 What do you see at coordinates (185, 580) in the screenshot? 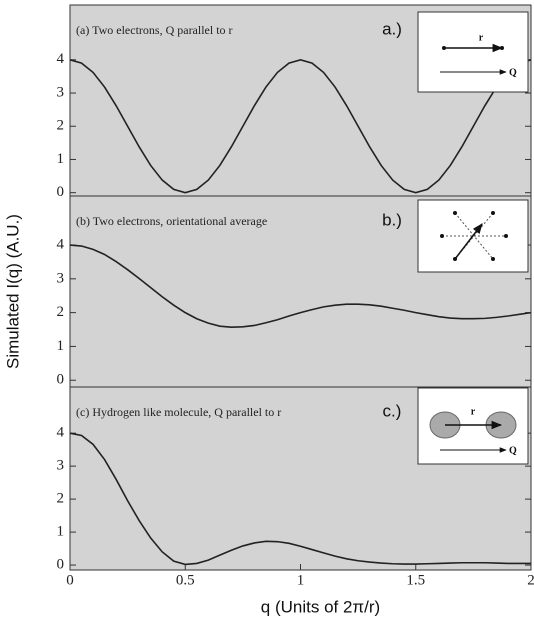
I see `x-tick-label: 0.5` at bounding box center [185, 580].